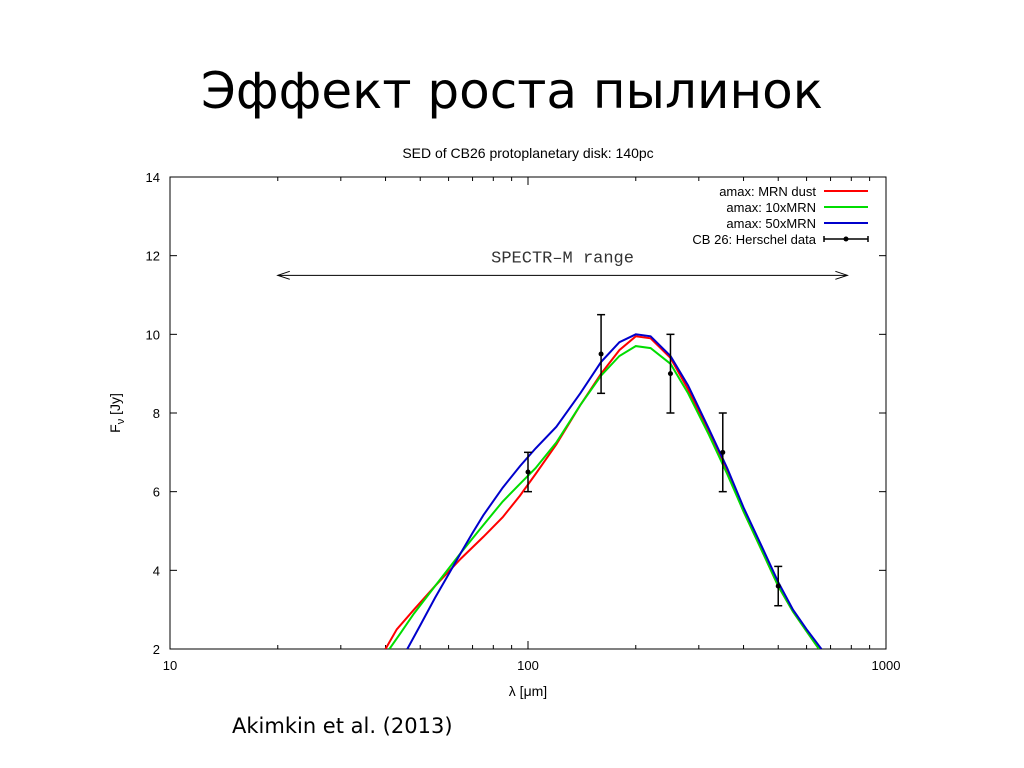 This screenshot has height=768, width=1024. What do you see at coordinates (153, 334) in the screenshot?
I see `y-tick-label: 10` at bounding box center [153, 334].